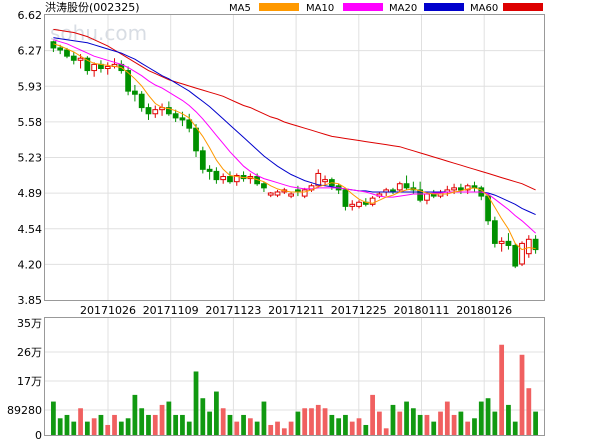 This screenshot has height=444, width=600. What do you see at coordinates (29, 352) in the screenshot?
I see `volume-tick-label: 26万` at bounding box center [29, 352].